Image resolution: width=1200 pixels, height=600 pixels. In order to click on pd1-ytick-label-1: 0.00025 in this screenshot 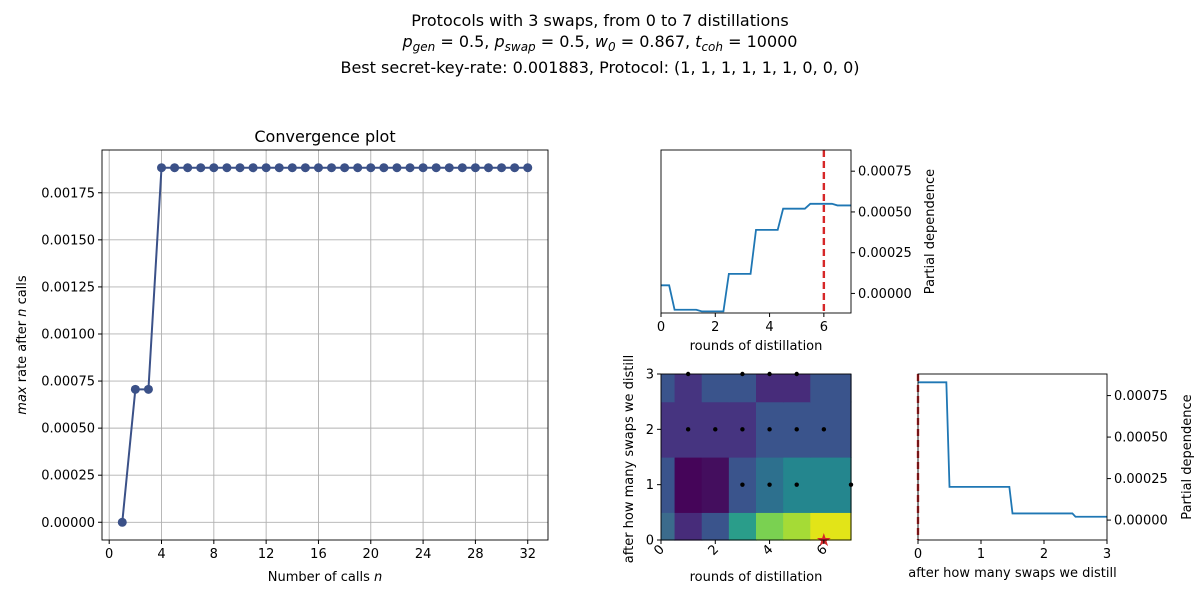, I will do `click(885, 253)`.